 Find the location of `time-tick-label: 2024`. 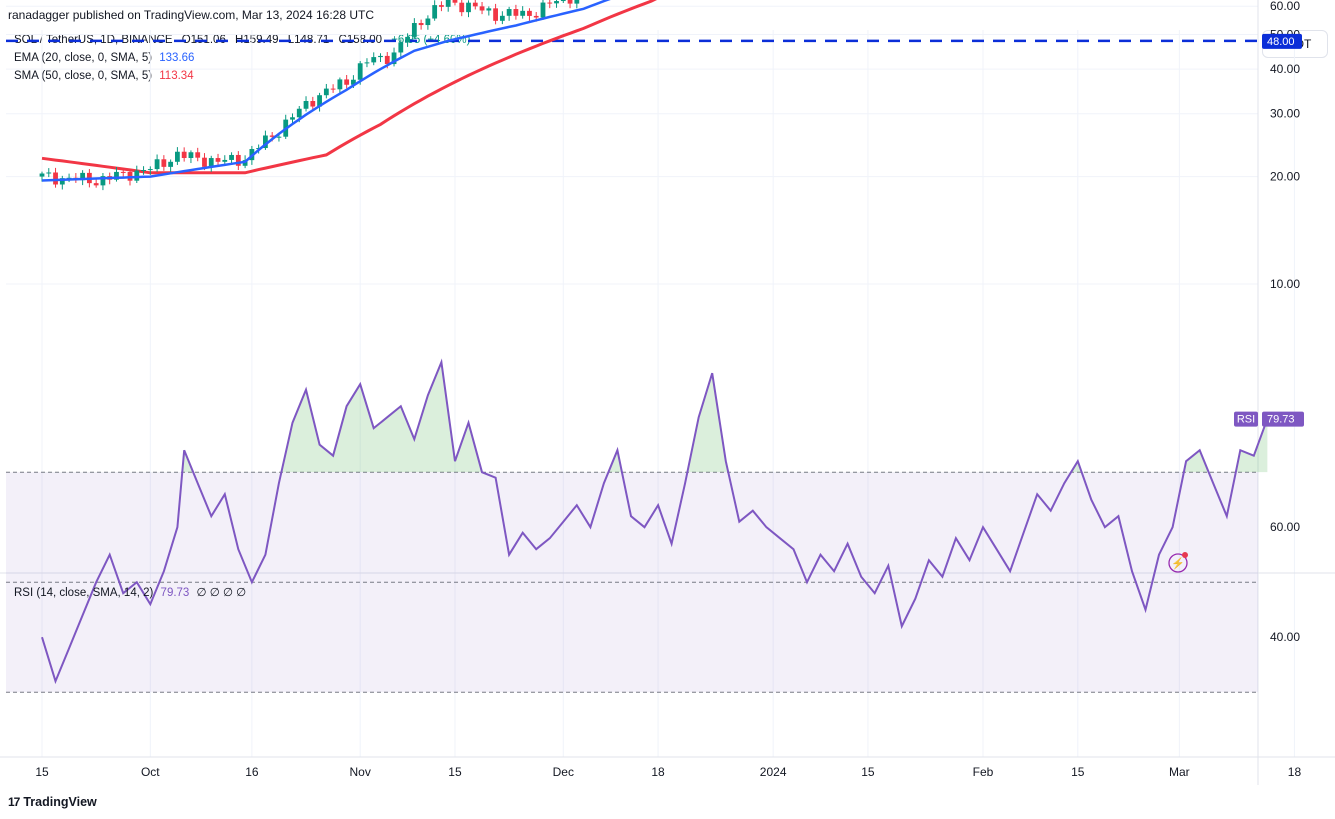

time-tick-label: 2024 is located at coordinates (773, 772).